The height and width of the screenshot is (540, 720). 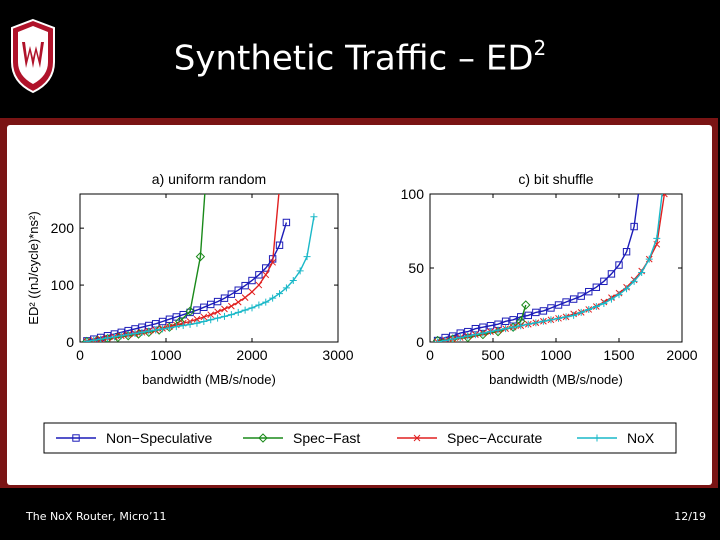 What do you see at coordinates (555, 179) in the screenshot?
I see `chart-title: c) bit shuffle` at bounding box center [555, 179].